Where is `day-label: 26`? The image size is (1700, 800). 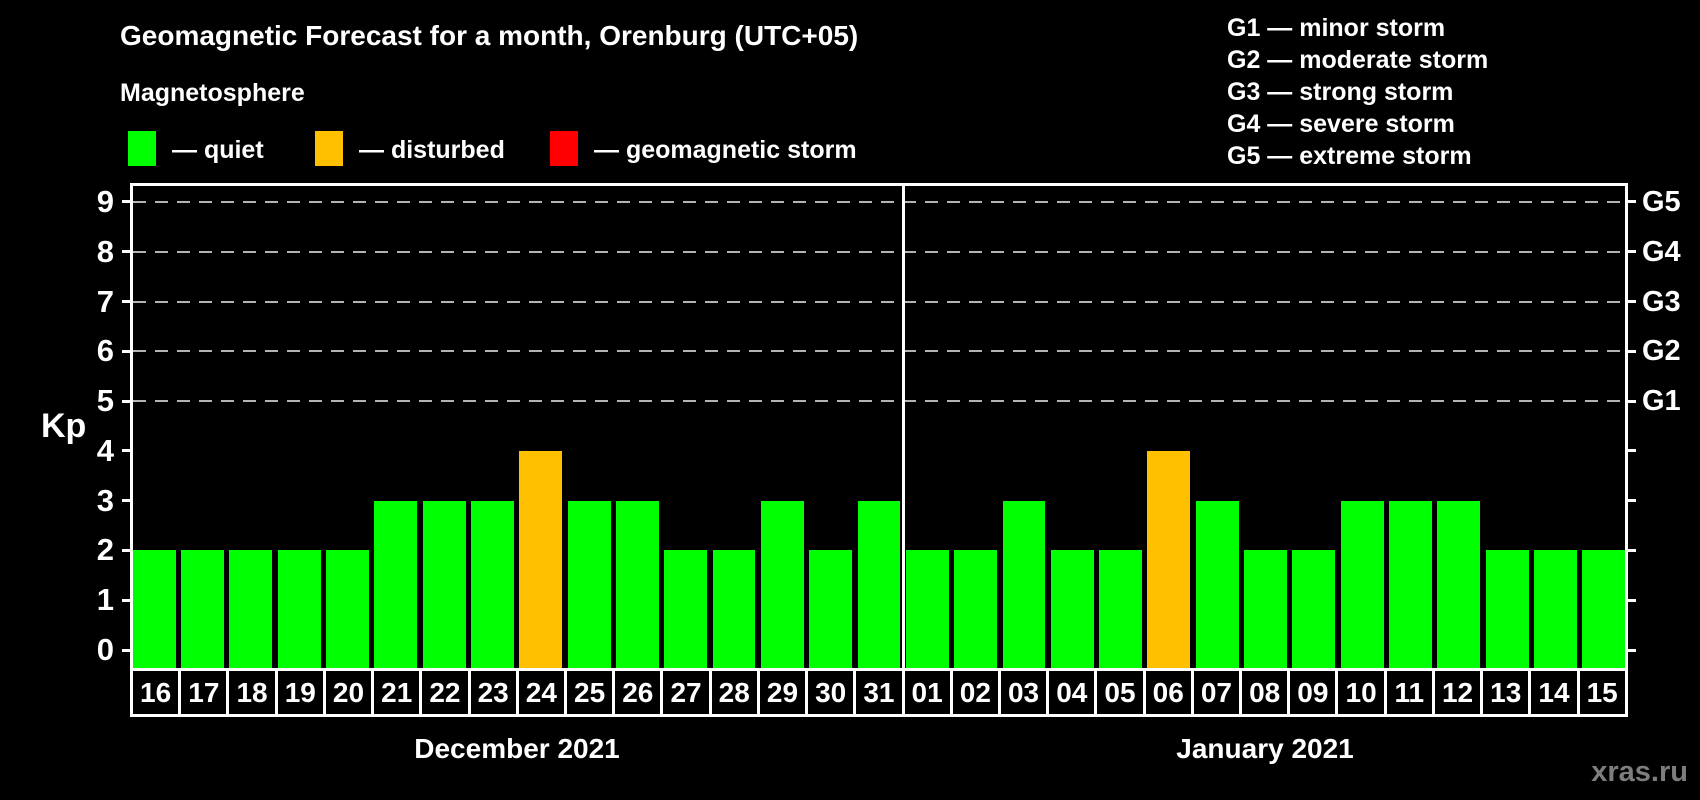 day-label: 26 is located at coordinates (636, 692).